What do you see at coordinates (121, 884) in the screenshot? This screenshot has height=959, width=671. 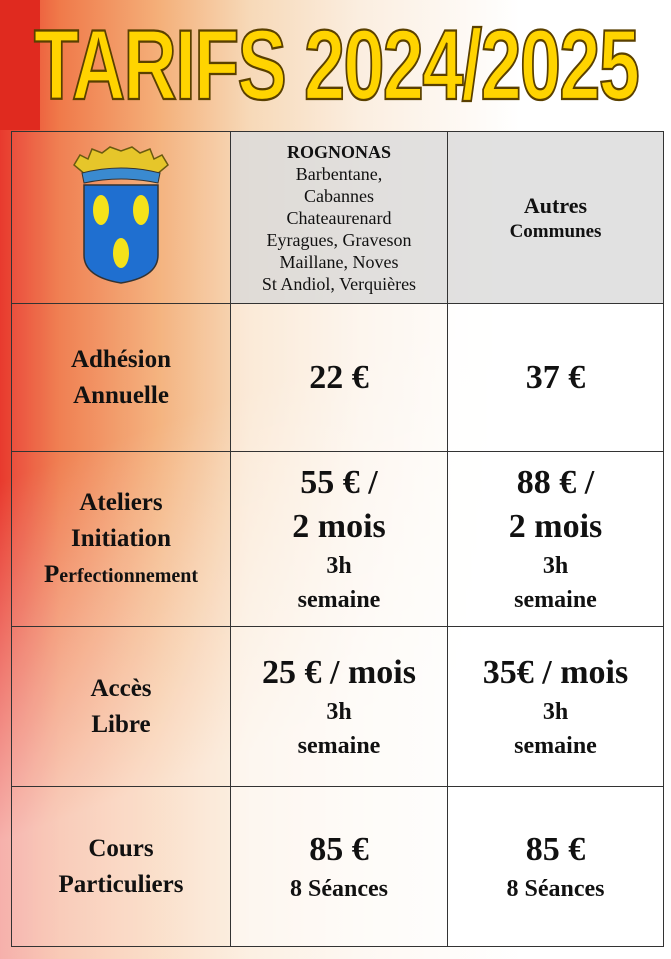 I see `row-label: Particuliers` at bounding box center [121, 884].